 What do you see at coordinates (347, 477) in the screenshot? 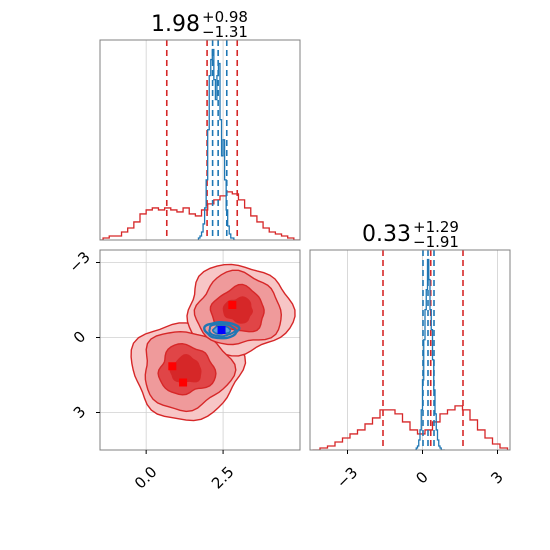
I see `x-tick-label-0: −3` at bounding box center [347, 477].